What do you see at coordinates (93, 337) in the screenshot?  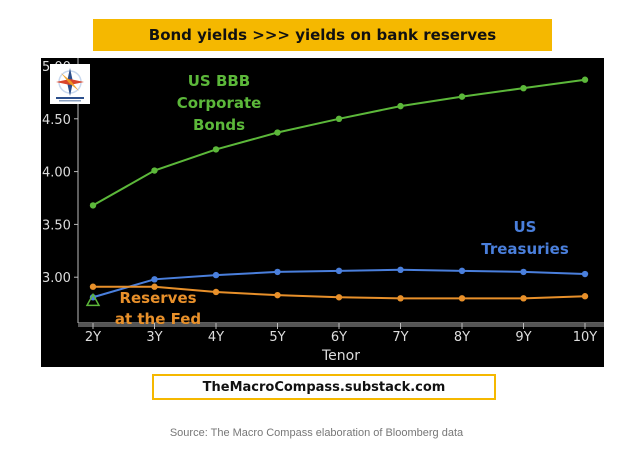 I see `x-tick-label: 2Y` at bounding box center [93, 337].